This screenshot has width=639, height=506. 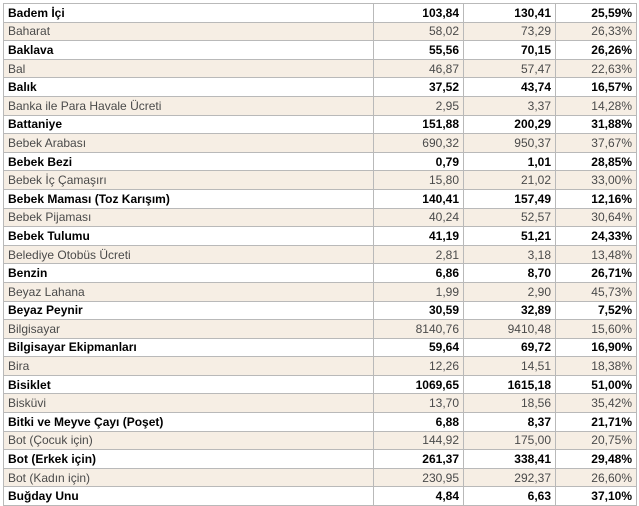 I want to click on table-row: Beyaz Lahana 1,99 2,90 45,73%, so click(x=320, y=291).